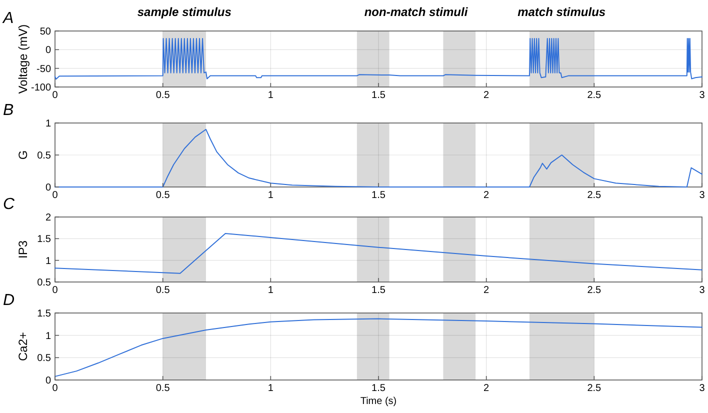 This screenshot has height=413, width=708. Describe the element at coordinates (9, 300) in the screenshot. I see `chart-title: D` at that location.